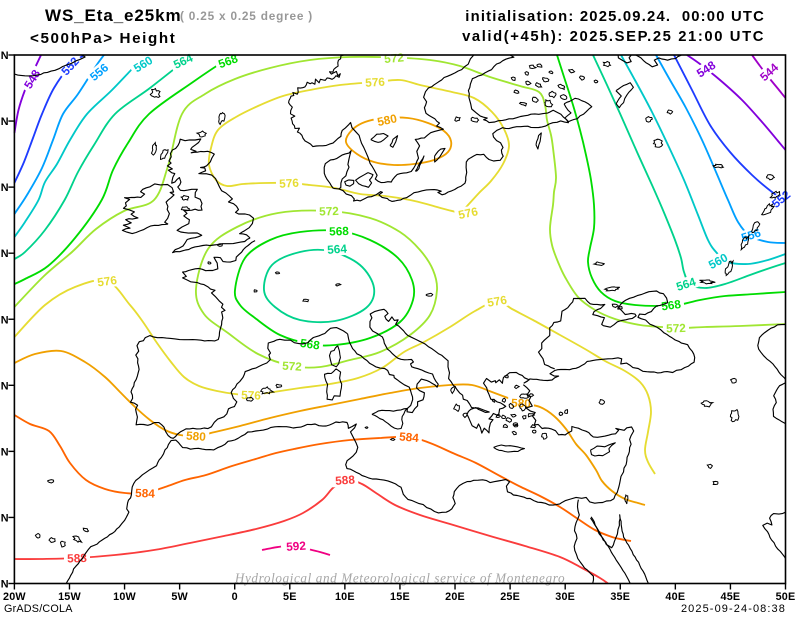 The image size is (800, 618). I want to click on svg-text: 592, so click(296, 545).